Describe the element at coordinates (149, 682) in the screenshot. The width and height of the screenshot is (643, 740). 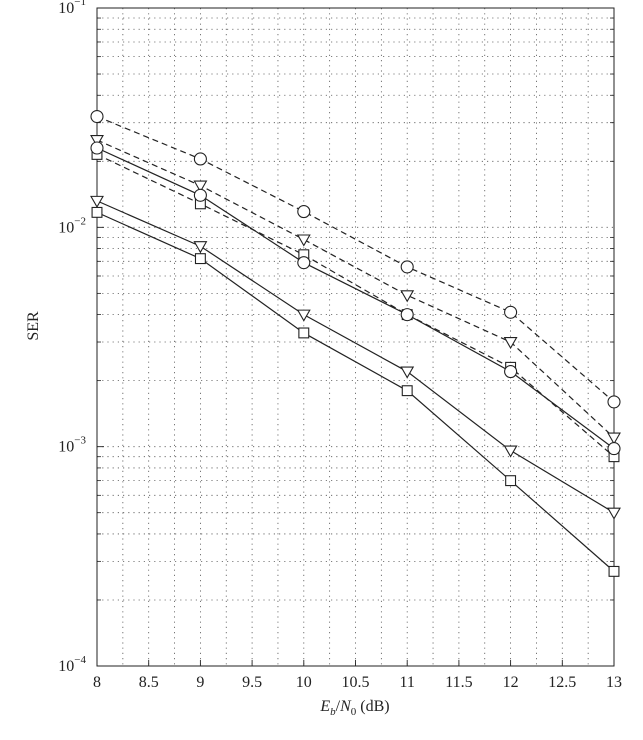
I see `x-tick-label: 8.5` at that location.